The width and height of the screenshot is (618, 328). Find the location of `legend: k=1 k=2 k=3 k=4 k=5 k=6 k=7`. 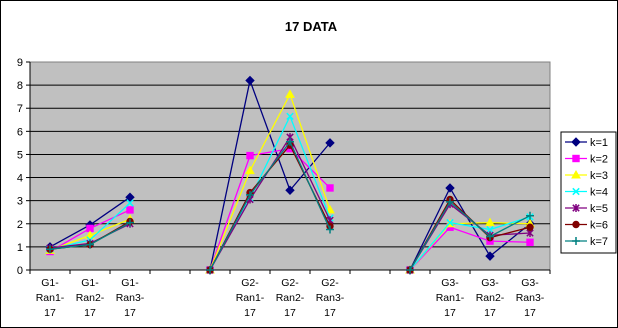

legend: k=1 k=2 k=3 k=4 k=5 k=6 k=7 is located at coordinates (586, 192).